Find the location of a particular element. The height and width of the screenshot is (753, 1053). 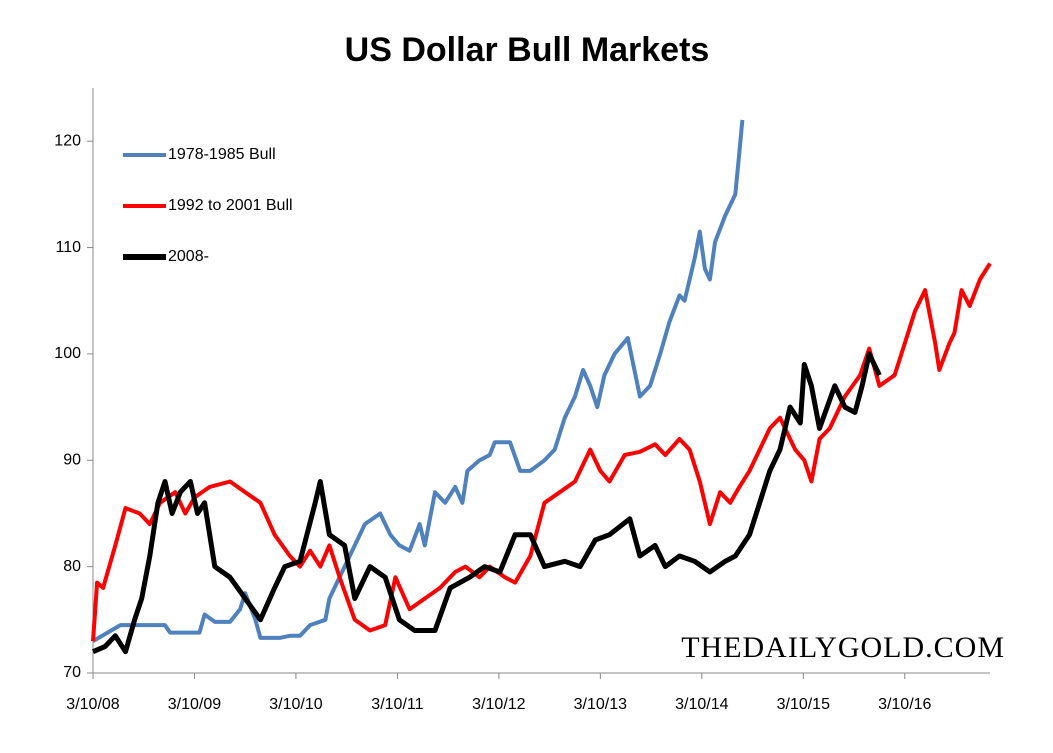

y-tick-label: 80 is located at coordinates (72, 566).